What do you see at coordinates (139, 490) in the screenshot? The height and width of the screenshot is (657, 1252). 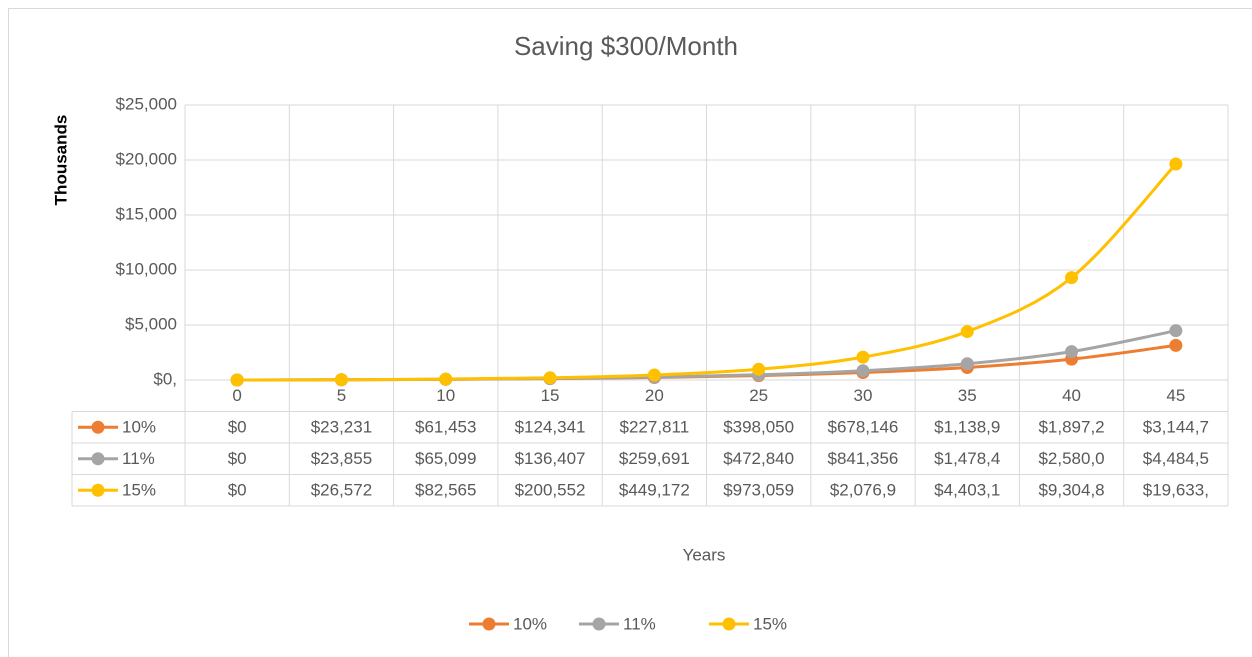 I see `table-series-name: 15%` at bounding box center [139, 490].